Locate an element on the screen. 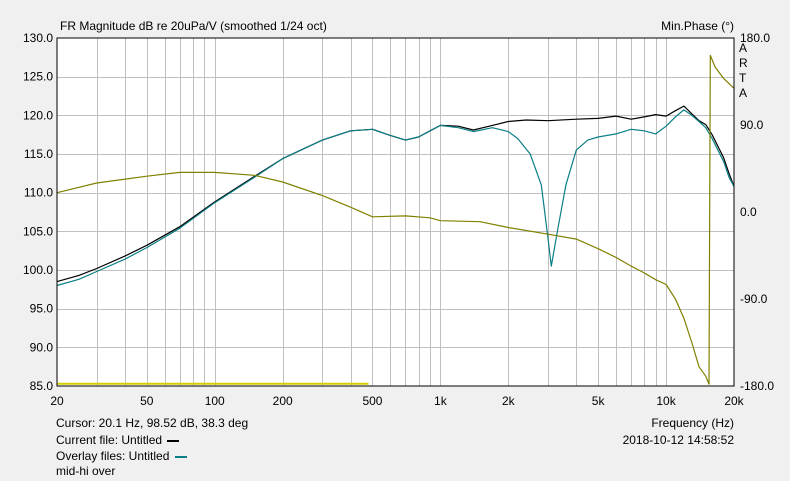 The image size is (790, 481). y2-tick-label: -180.0 is located at coordinates (757, 386).